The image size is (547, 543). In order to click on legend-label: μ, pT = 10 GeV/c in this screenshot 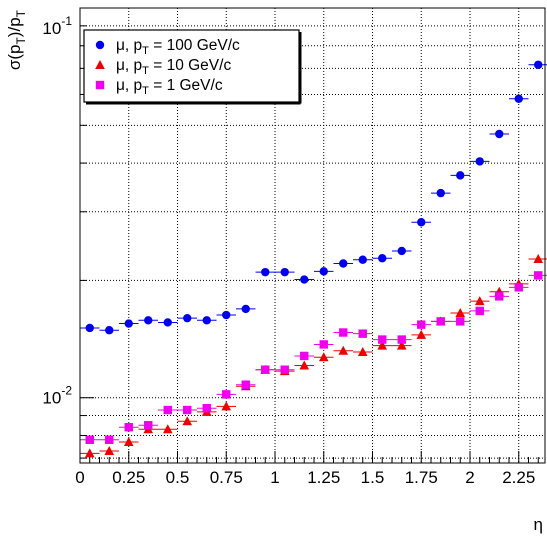, I will do `click(173, 67)`.